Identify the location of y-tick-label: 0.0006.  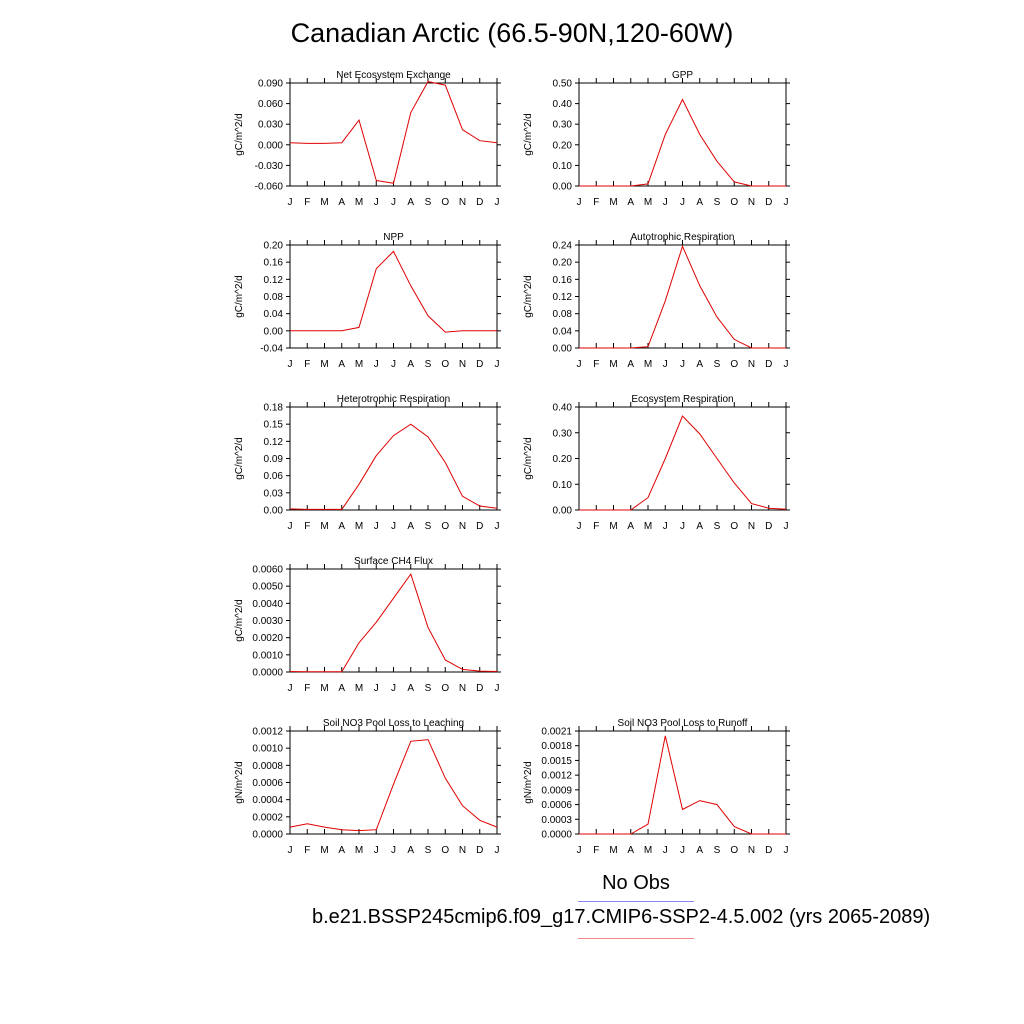
(267, 783).